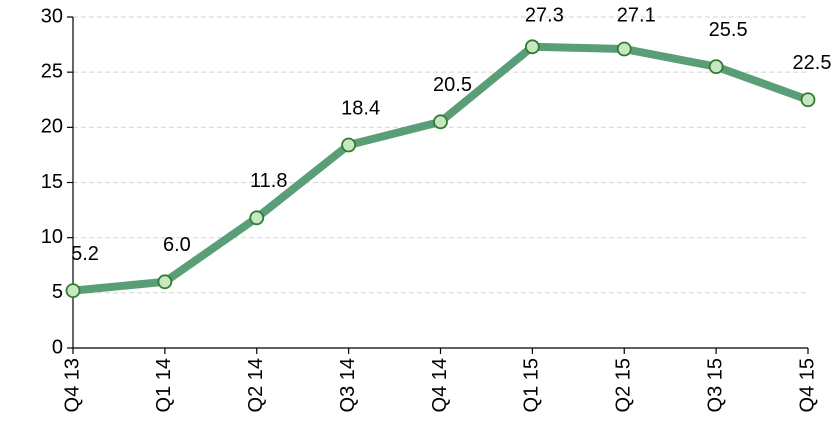 Image resolution: width=840 pixels, height=440 pixels. What do you see at coordinates (715, 385) in the screenshot?
I see `x-tick-label: Q3 15` at bounding box center [715, 385].